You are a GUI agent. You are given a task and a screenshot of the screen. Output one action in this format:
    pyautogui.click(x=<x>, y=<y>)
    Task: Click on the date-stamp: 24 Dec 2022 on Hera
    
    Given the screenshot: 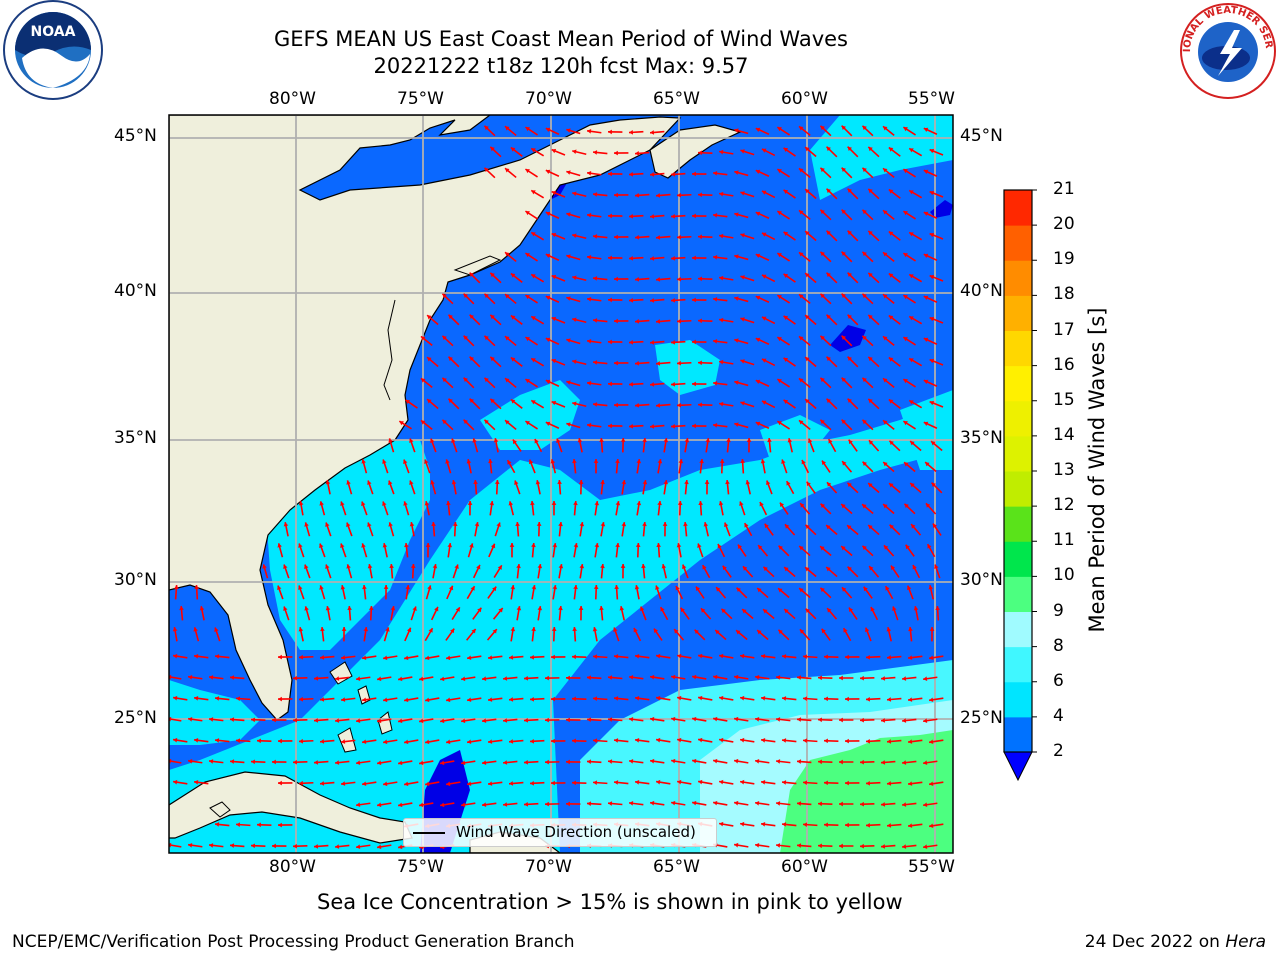 What is the action you would take?
    pyautogui.click(x=1175, y=942)
    